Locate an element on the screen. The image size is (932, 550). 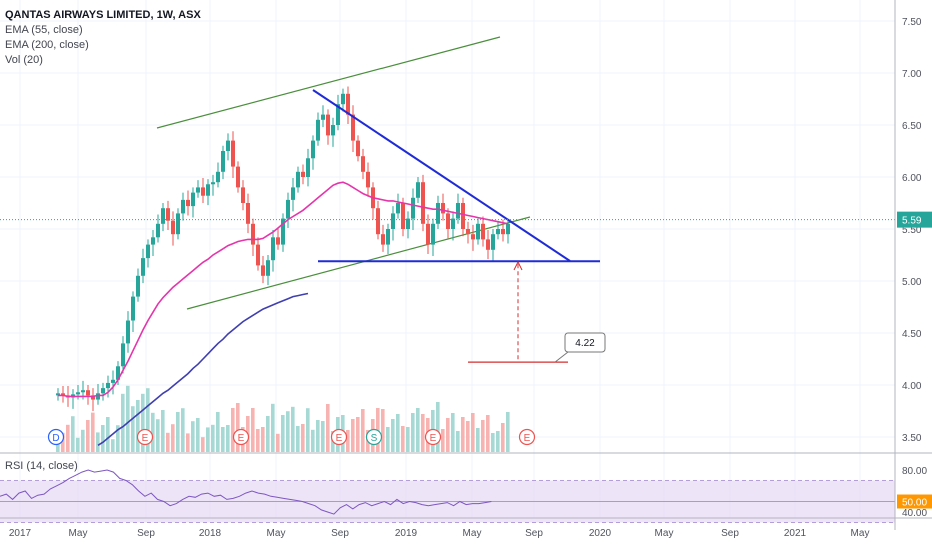
rsi-level-label: 50.00 is located at coordinates (914, 503).